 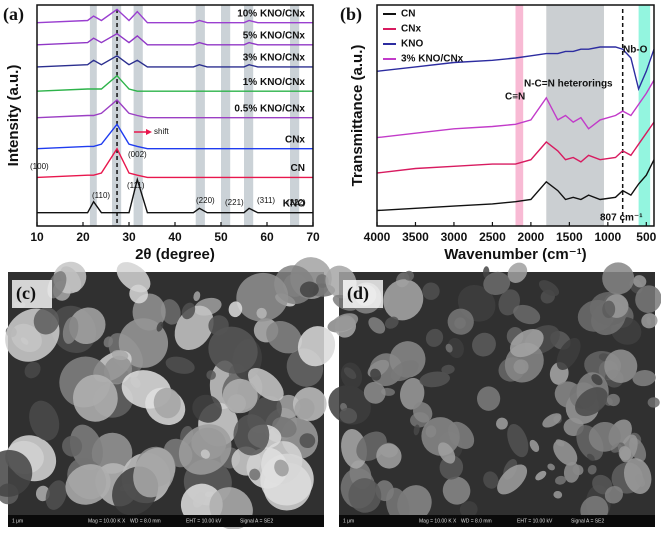 What do you see at coordinates (83, 237) in the screenshot?
I see `x-tick-label: 20` at bounding box center [83, 237].